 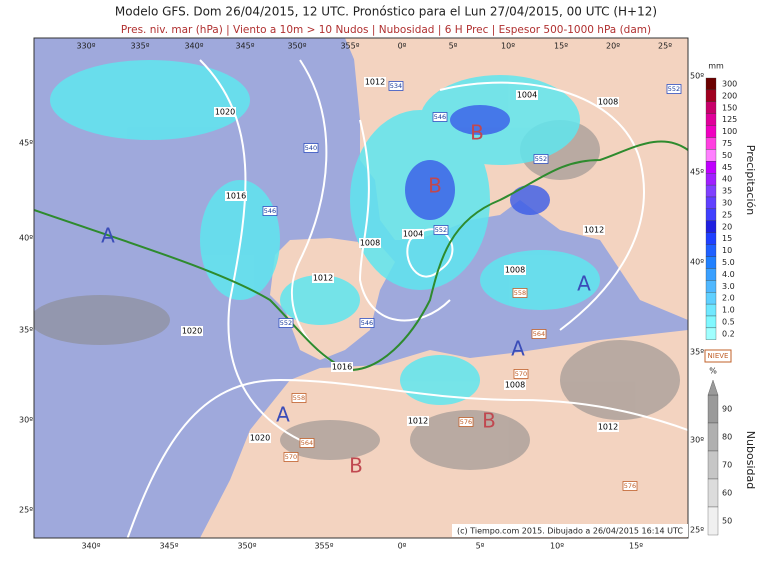 I want to click on lon-label-bottom: 340º, so click(x=90, y=546).